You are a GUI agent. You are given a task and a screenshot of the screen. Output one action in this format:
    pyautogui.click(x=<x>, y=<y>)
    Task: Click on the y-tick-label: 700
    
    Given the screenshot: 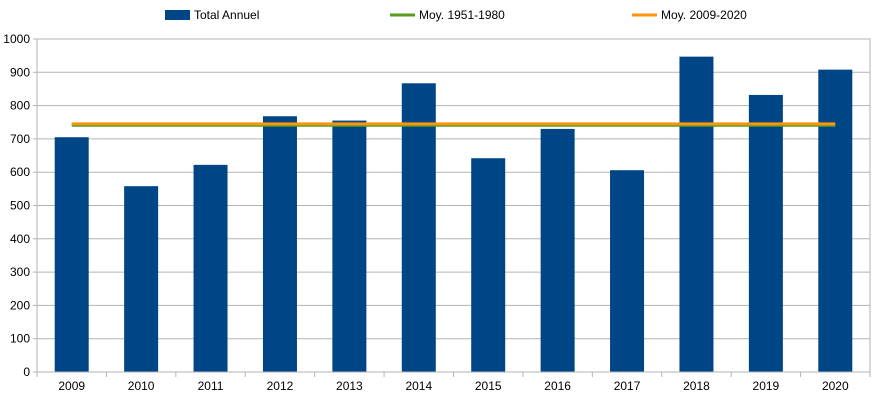 What is the action you would take?
    pyautogui.click(x=20, y=139)
    